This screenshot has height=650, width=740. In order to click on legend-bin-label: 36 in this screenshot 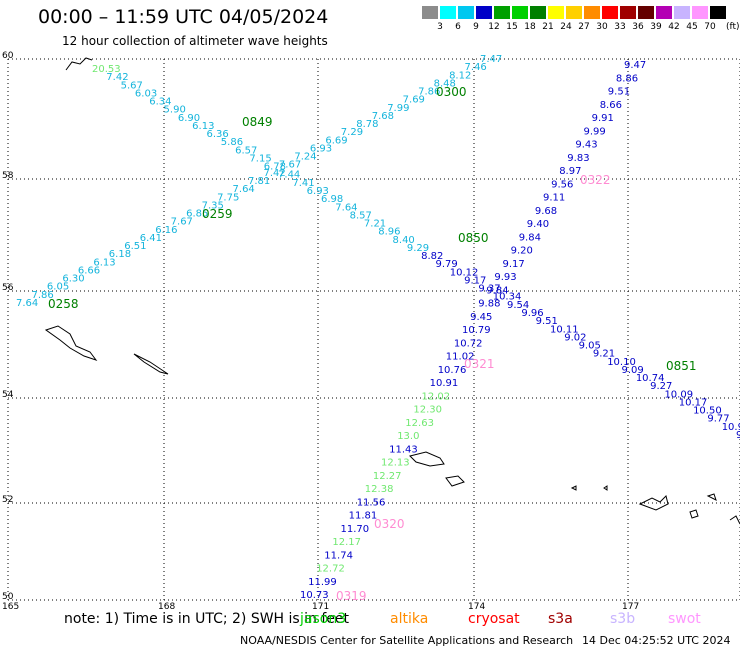, I will do `click(638, 27)`.